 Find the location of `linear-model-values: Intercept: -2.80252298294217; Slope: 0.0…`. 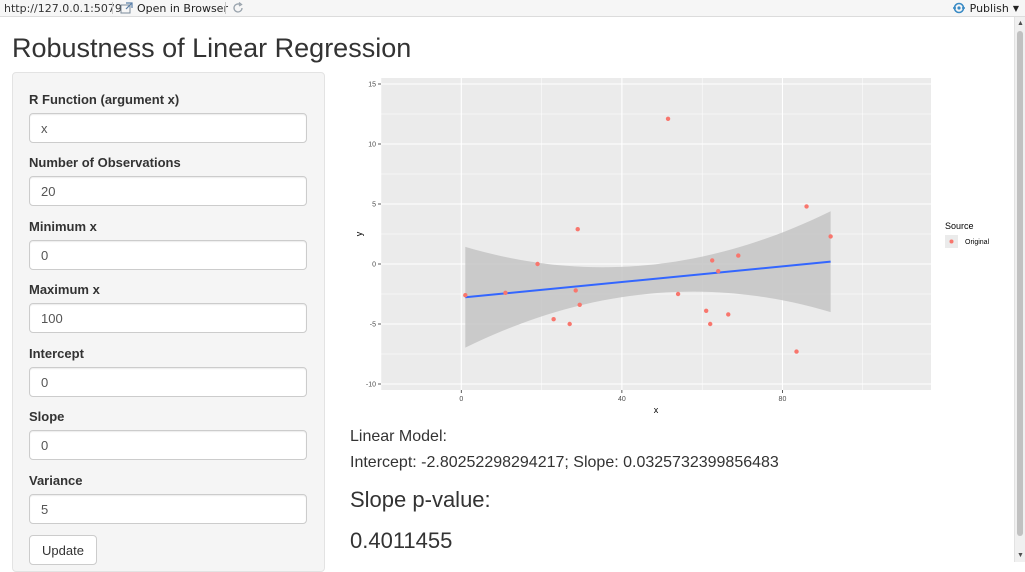

linear-model-values: Intercept: -2.80252298294217; Slope: 0.0… is located at coordinates (564, 462).